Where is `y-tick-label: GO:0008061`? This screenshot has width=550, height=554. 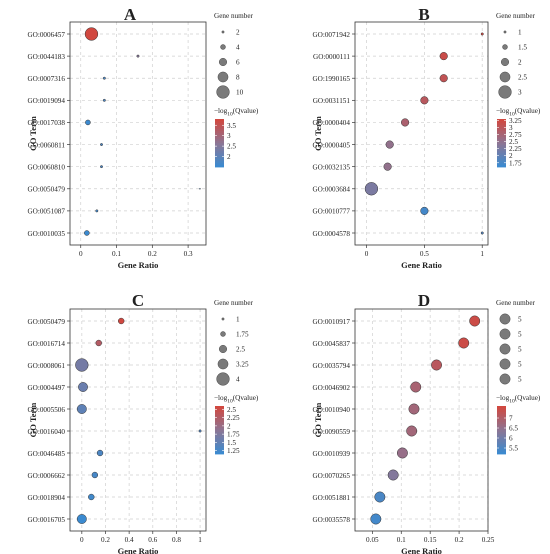
y-tick-label: GO:0008061 is located at coordinates (46, 366).